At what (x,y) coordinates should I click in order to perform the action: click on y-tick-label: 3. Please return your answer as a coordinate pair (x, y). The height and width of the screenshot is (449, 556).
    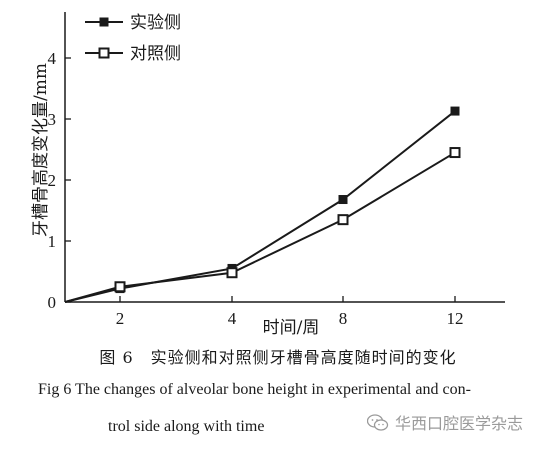
    Looking at the image, I should click on (52, 119).